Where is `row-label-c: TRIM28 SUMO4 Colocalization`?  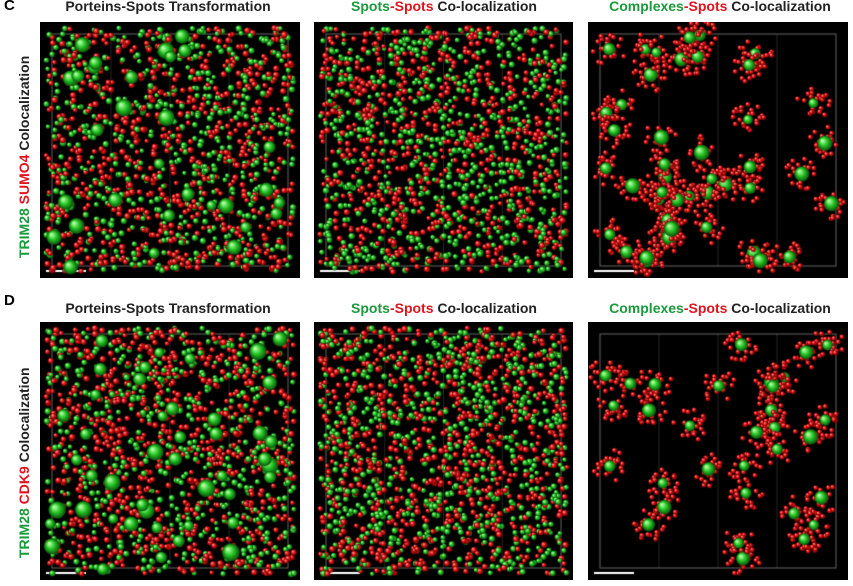
row-label-c: TRIM28 SUMO4 Colocalization is located at coordinates (24, 156).